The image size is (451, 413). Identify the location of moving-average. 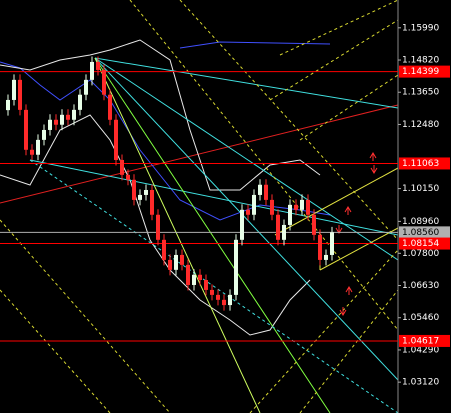
(255, 45).